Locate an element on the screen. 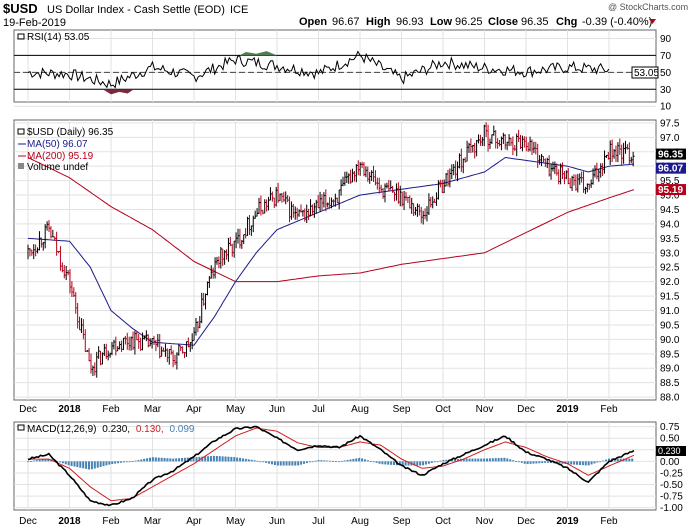 This screenshot has width=700, height=530. macd-legend-swatch is located at coordinates (21, 427).